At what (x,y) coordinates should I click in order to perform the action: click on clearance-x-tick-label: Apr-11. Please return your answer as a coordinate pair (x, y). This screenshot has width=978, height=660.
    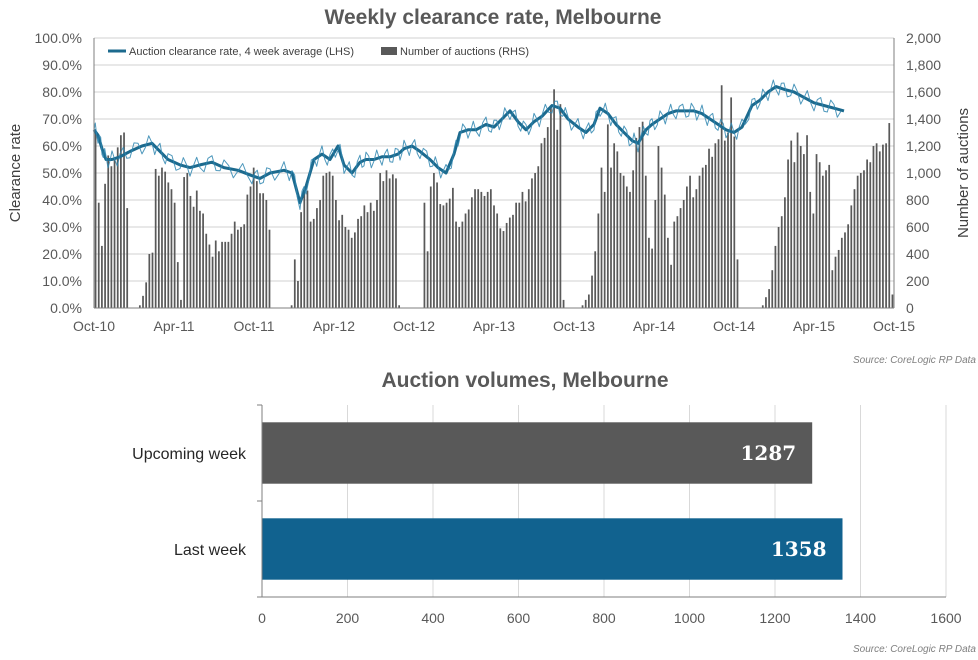
    Looking at the image, I should click on (174, 326).